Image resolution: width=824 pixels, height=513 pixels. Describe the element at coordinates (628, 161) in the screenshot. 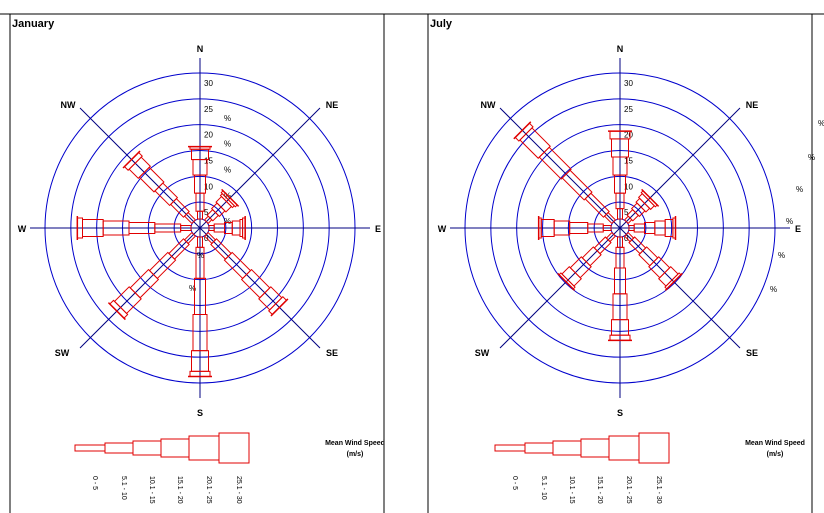

I see `ring-tick-label: 15` at that location.